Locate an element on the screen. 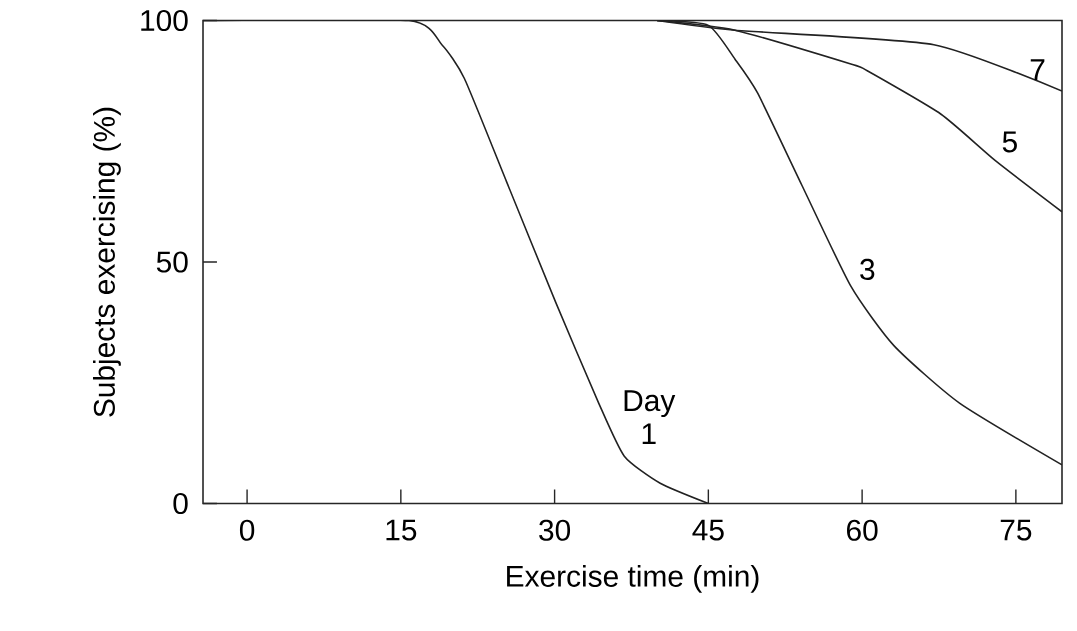 Image resolution: width=1077 pixels, height=631 pixels. x-tick-label: 45 is located at coordinates (708, 530).